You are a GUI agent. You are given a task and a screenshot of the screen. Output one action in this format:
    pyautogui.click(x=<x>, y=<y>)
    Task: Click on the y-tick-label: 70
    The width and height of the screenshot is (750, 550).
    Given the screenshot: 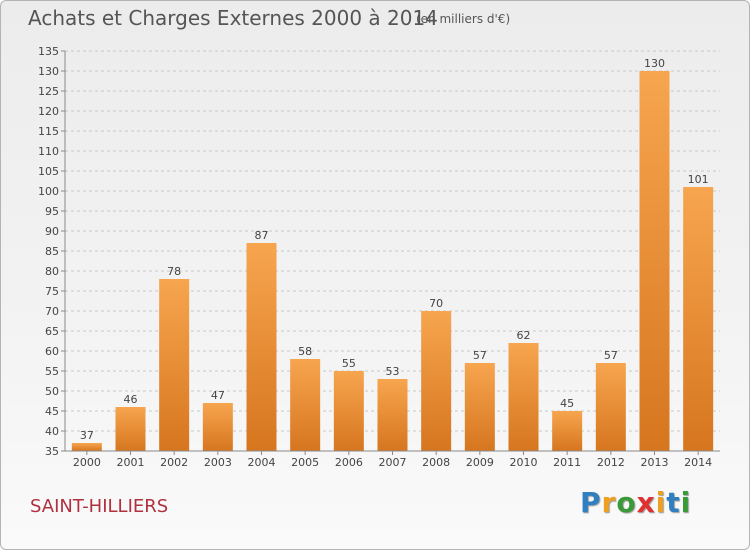 What is the action you would take?
    pyautogui.click(x=52, y=311)
    